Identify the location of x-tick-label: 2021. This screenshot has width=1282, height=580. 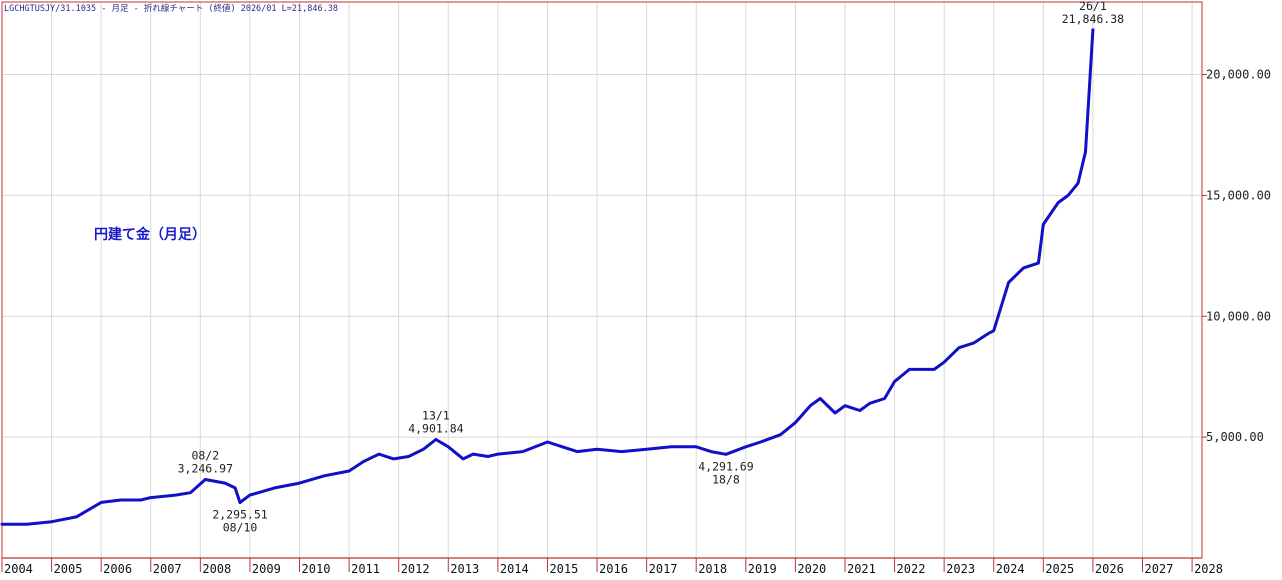
(861, 569).